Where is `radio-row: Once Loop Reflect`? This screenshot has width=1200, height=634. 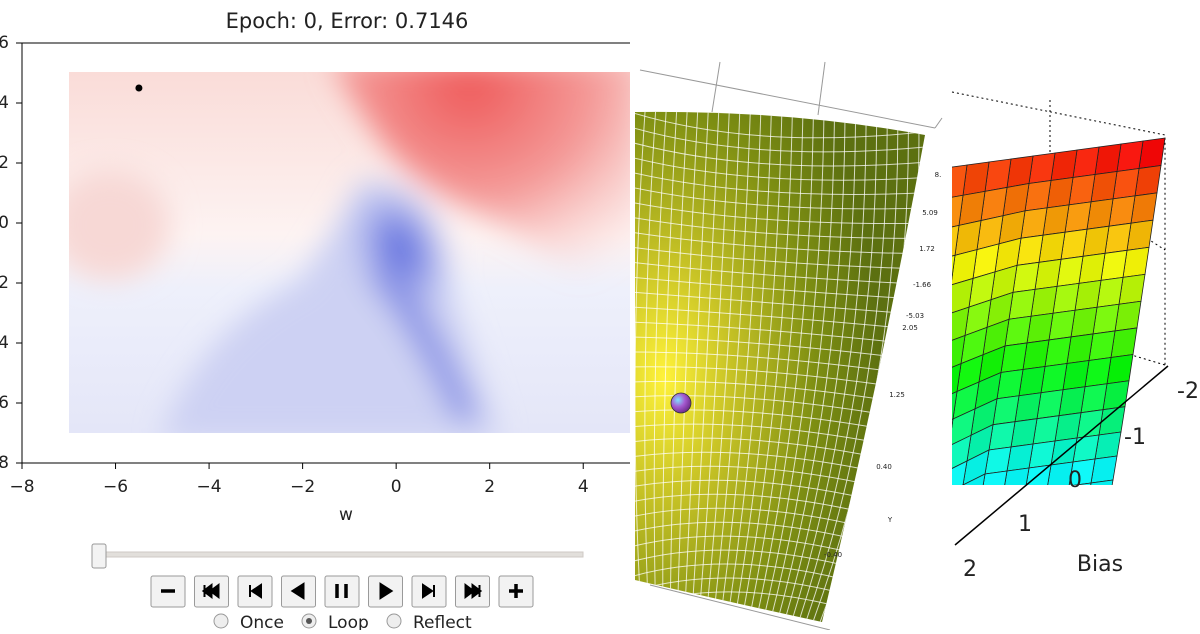
radio-row: Once Loop Reflect is located at coordinates (342, 623).